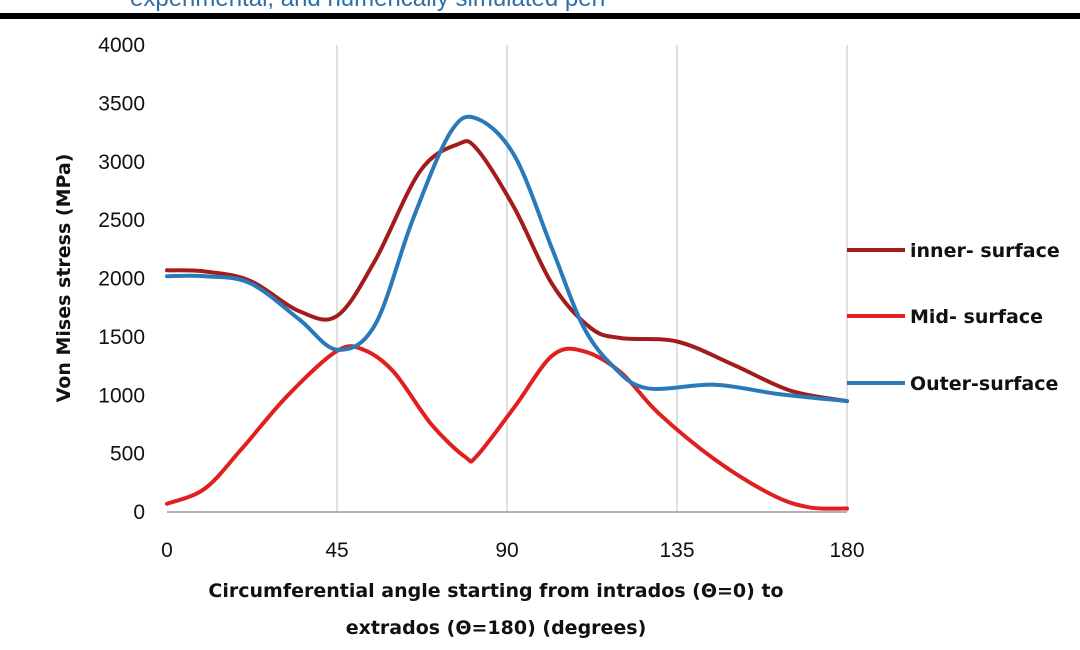 The image size is (1080, 650). What do you see at coordinates (139, 512) in the screenshot?
I see `y-tick-label: 0` at bounding box center [139, 512].